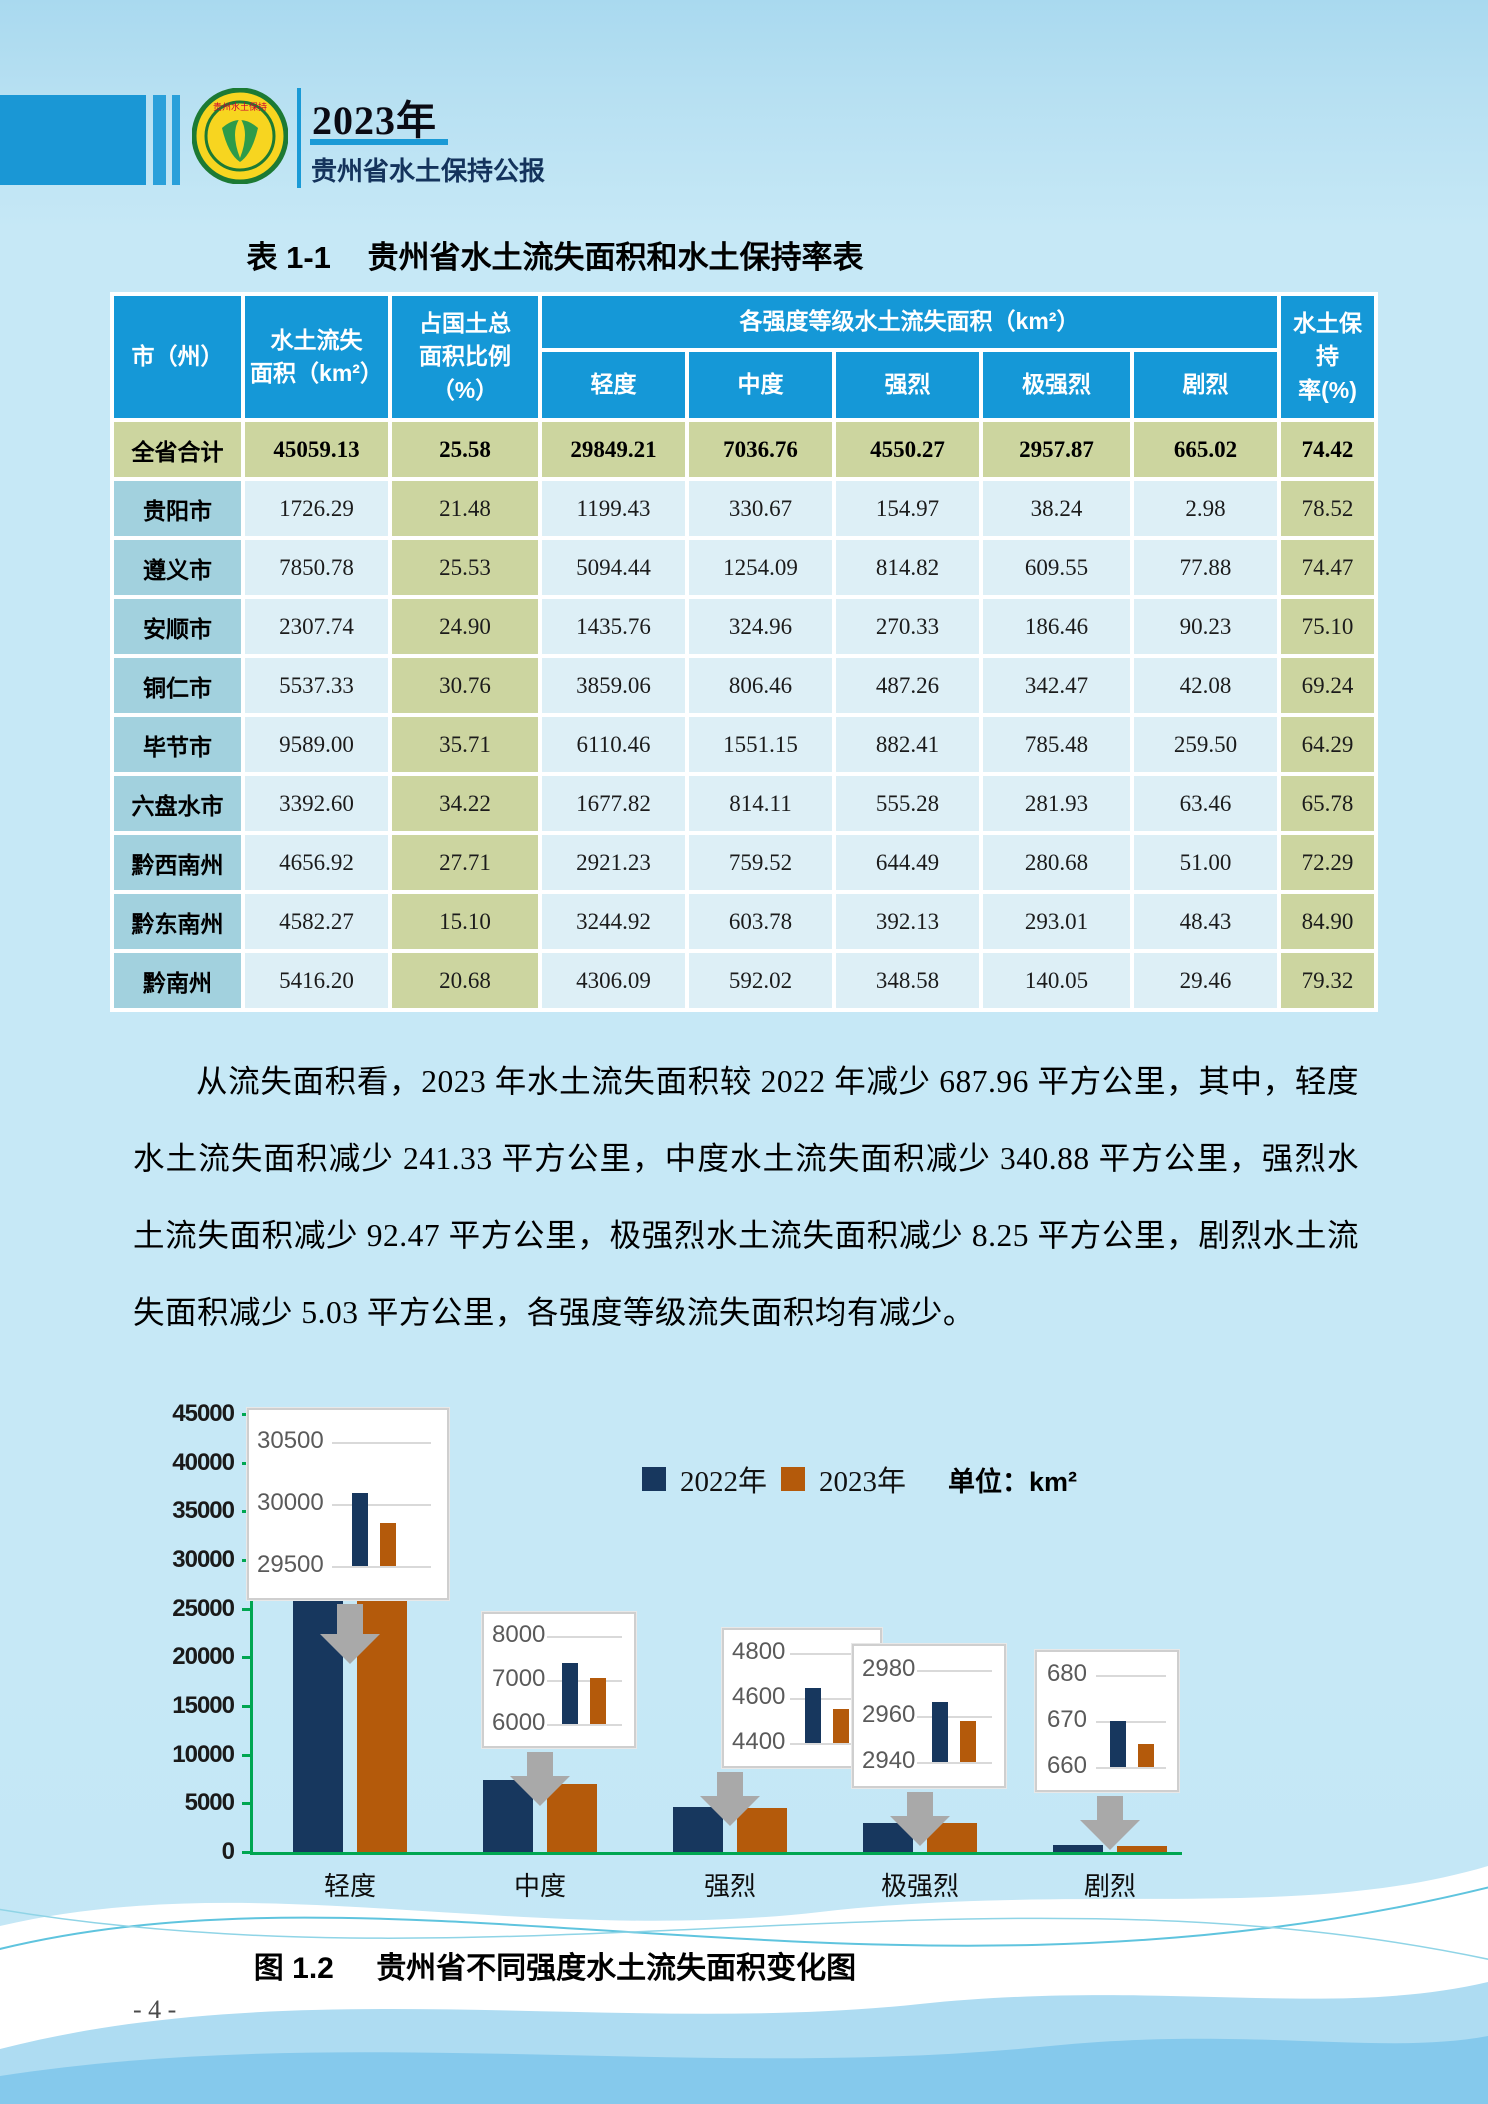 The height and width of the screenshot is (2104, 1488). Describe the element at coordinates (519, 1678) in the screenshot. I see `callout-tick-label: 7000` at that location.